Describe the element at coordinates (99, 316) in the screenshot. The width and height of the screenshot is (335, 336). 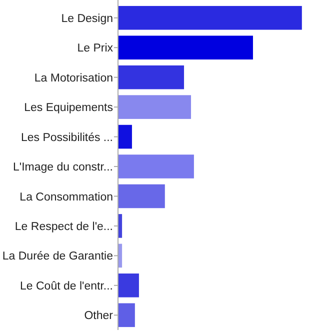
I see `y-tick-label: Other` at that location.